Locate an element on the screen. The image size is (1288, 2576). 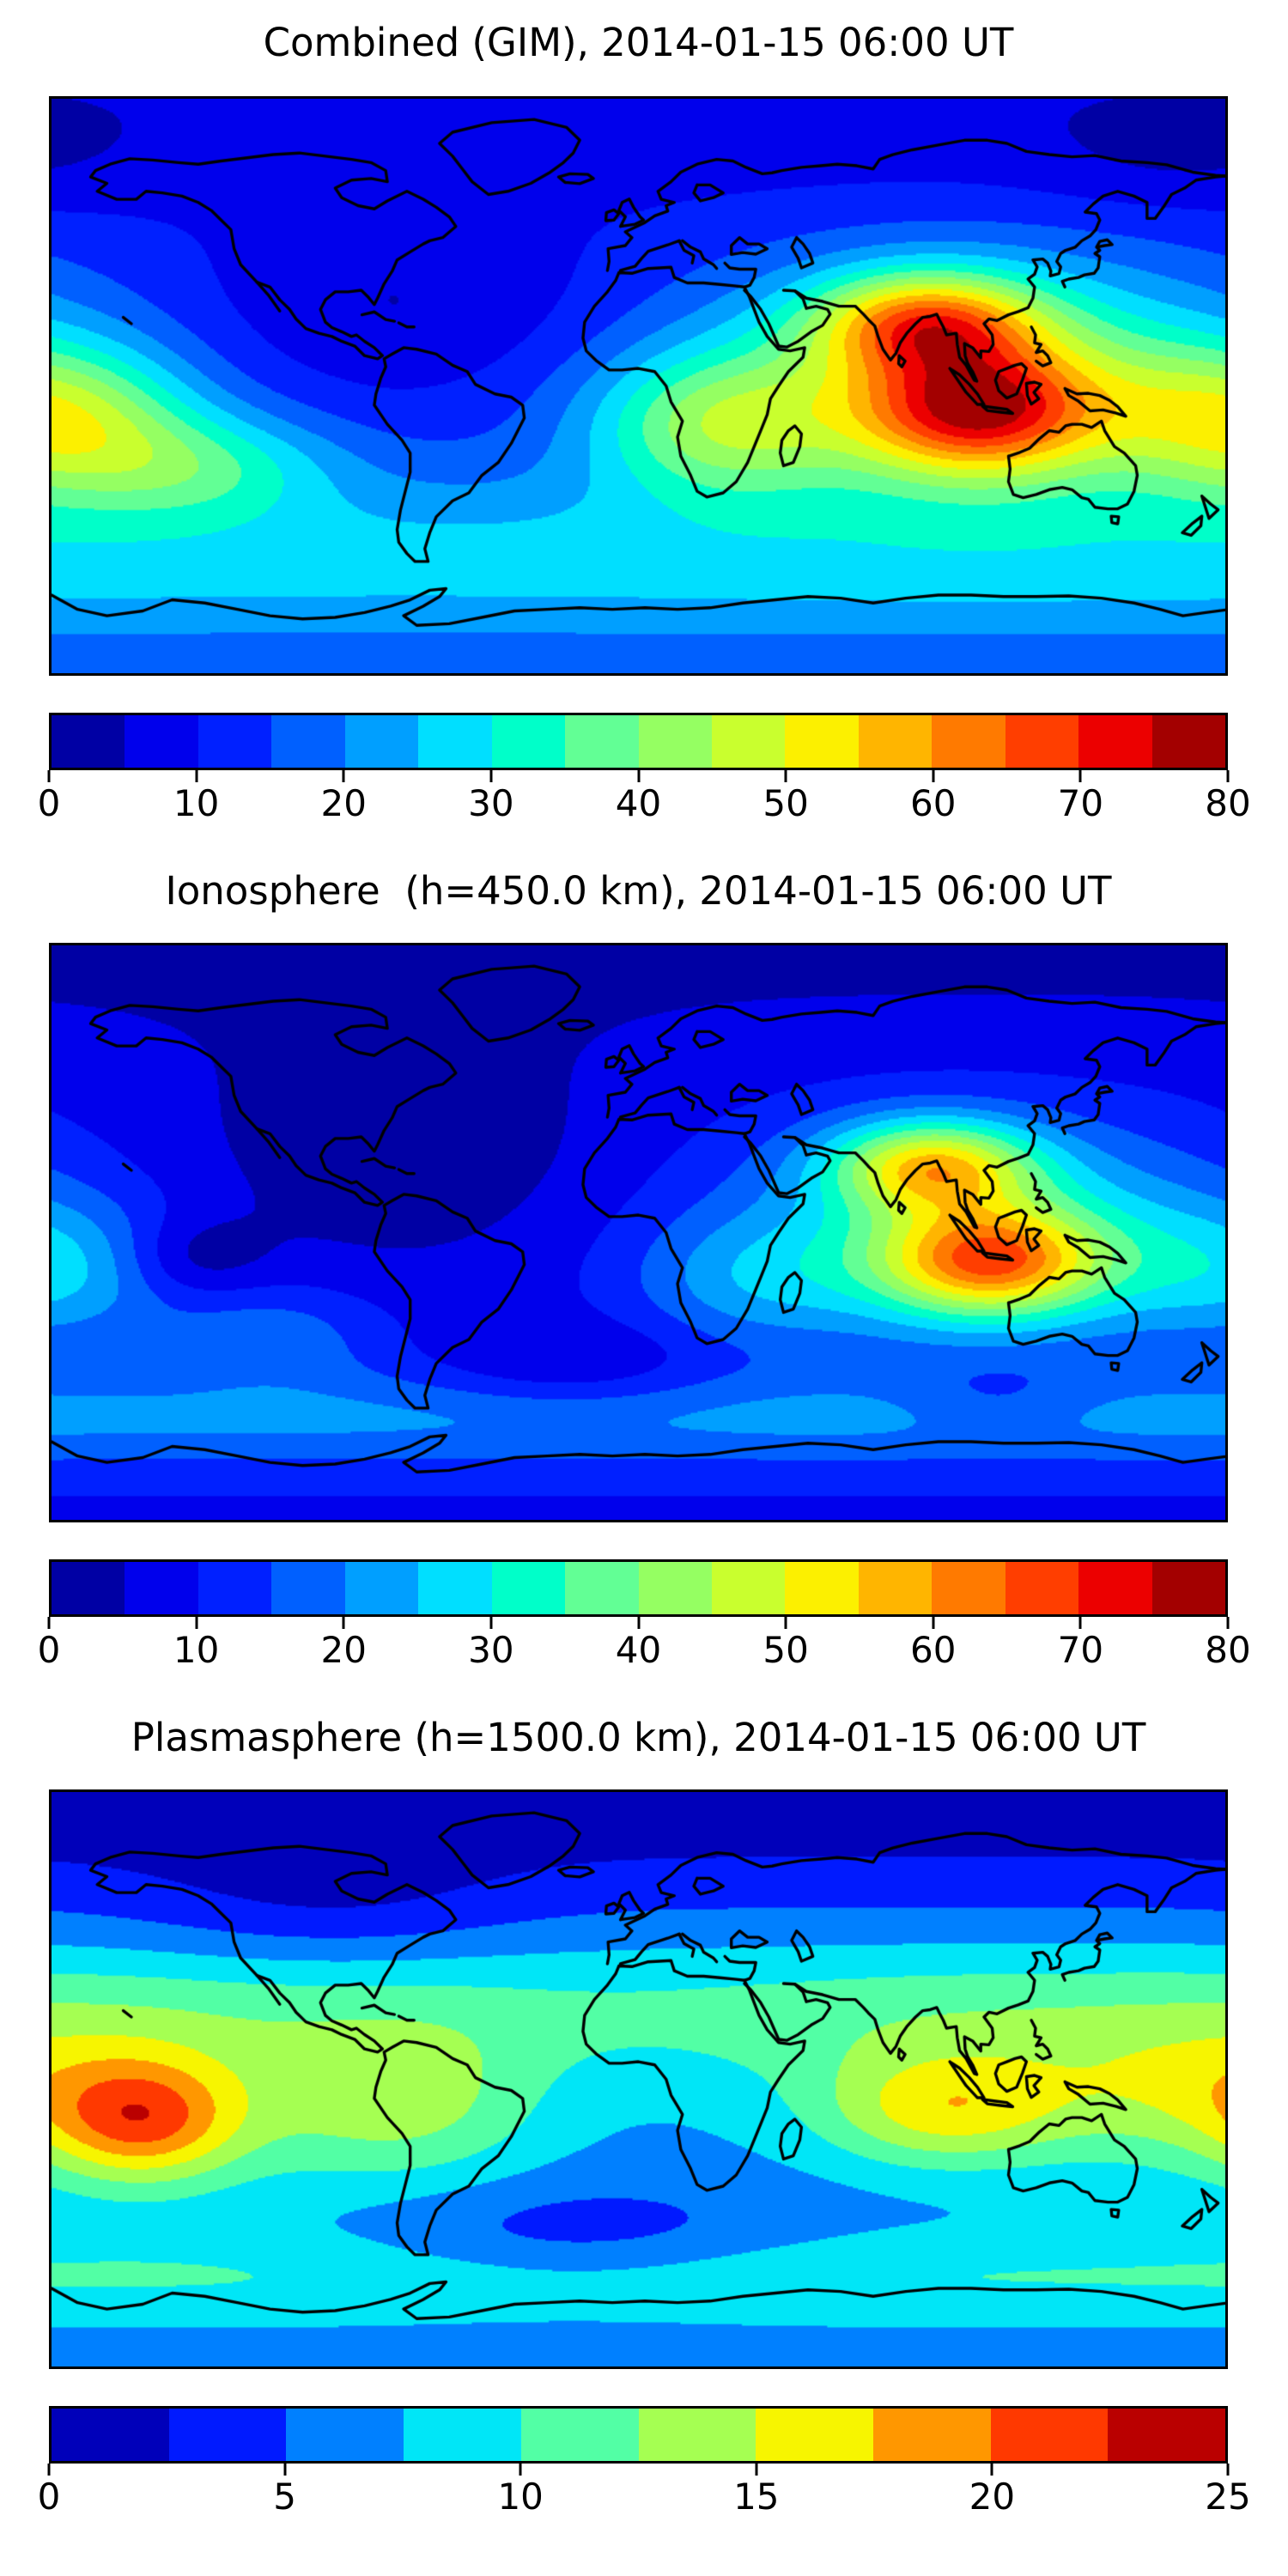
colorbar-tick-label: 5 is located at coordinates (284, 2497).